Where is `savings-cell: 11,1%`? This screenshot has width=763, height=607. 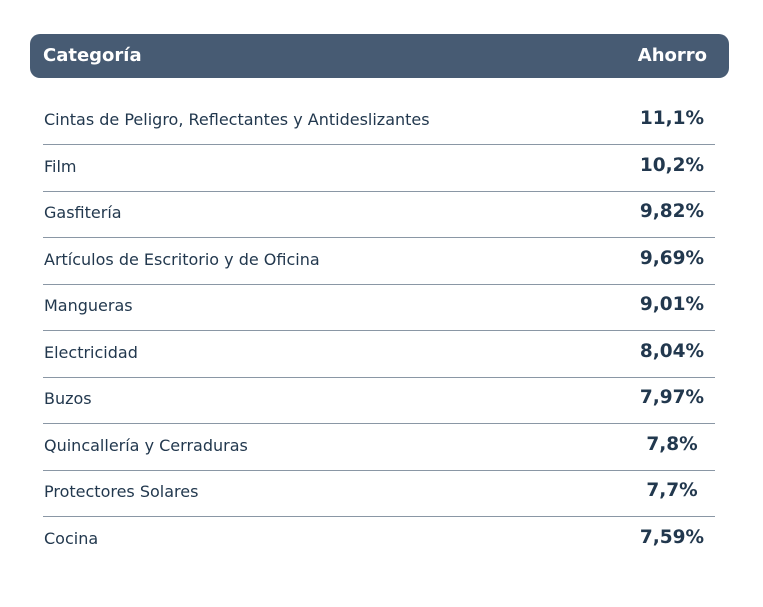 savings-cell: 11,1% is located at coordinates (672, 118).